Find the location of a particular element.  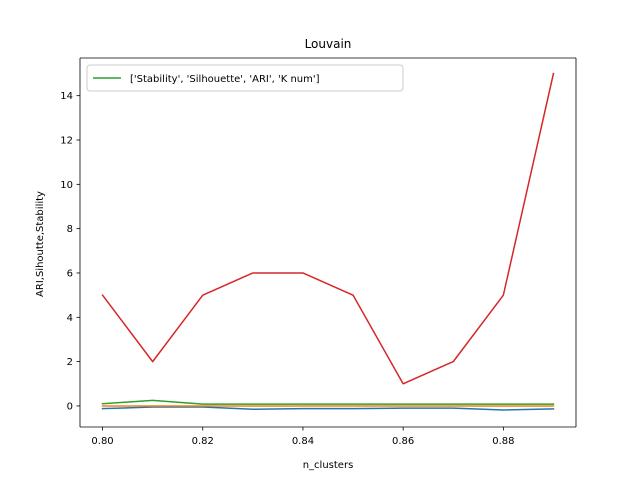

y-tick-label: 4 is located at coordinates (70, 318).